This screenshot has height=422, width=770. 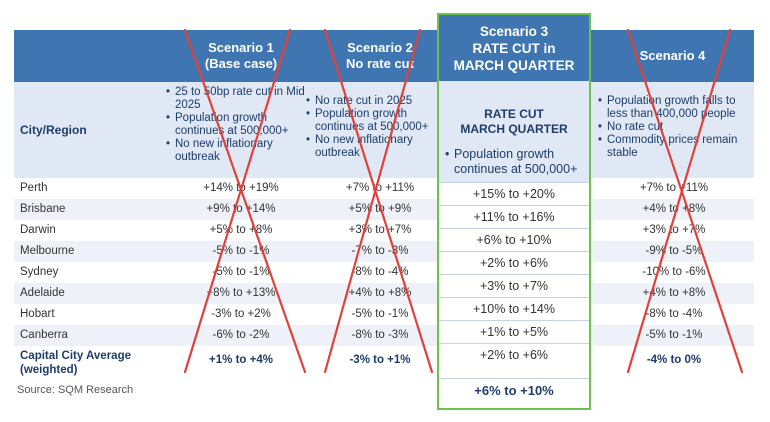 What do you see at coordinates (514, 194) in the screenshot?
I see `s3-value: +15% to +20%` at bounding box center [514, 194].